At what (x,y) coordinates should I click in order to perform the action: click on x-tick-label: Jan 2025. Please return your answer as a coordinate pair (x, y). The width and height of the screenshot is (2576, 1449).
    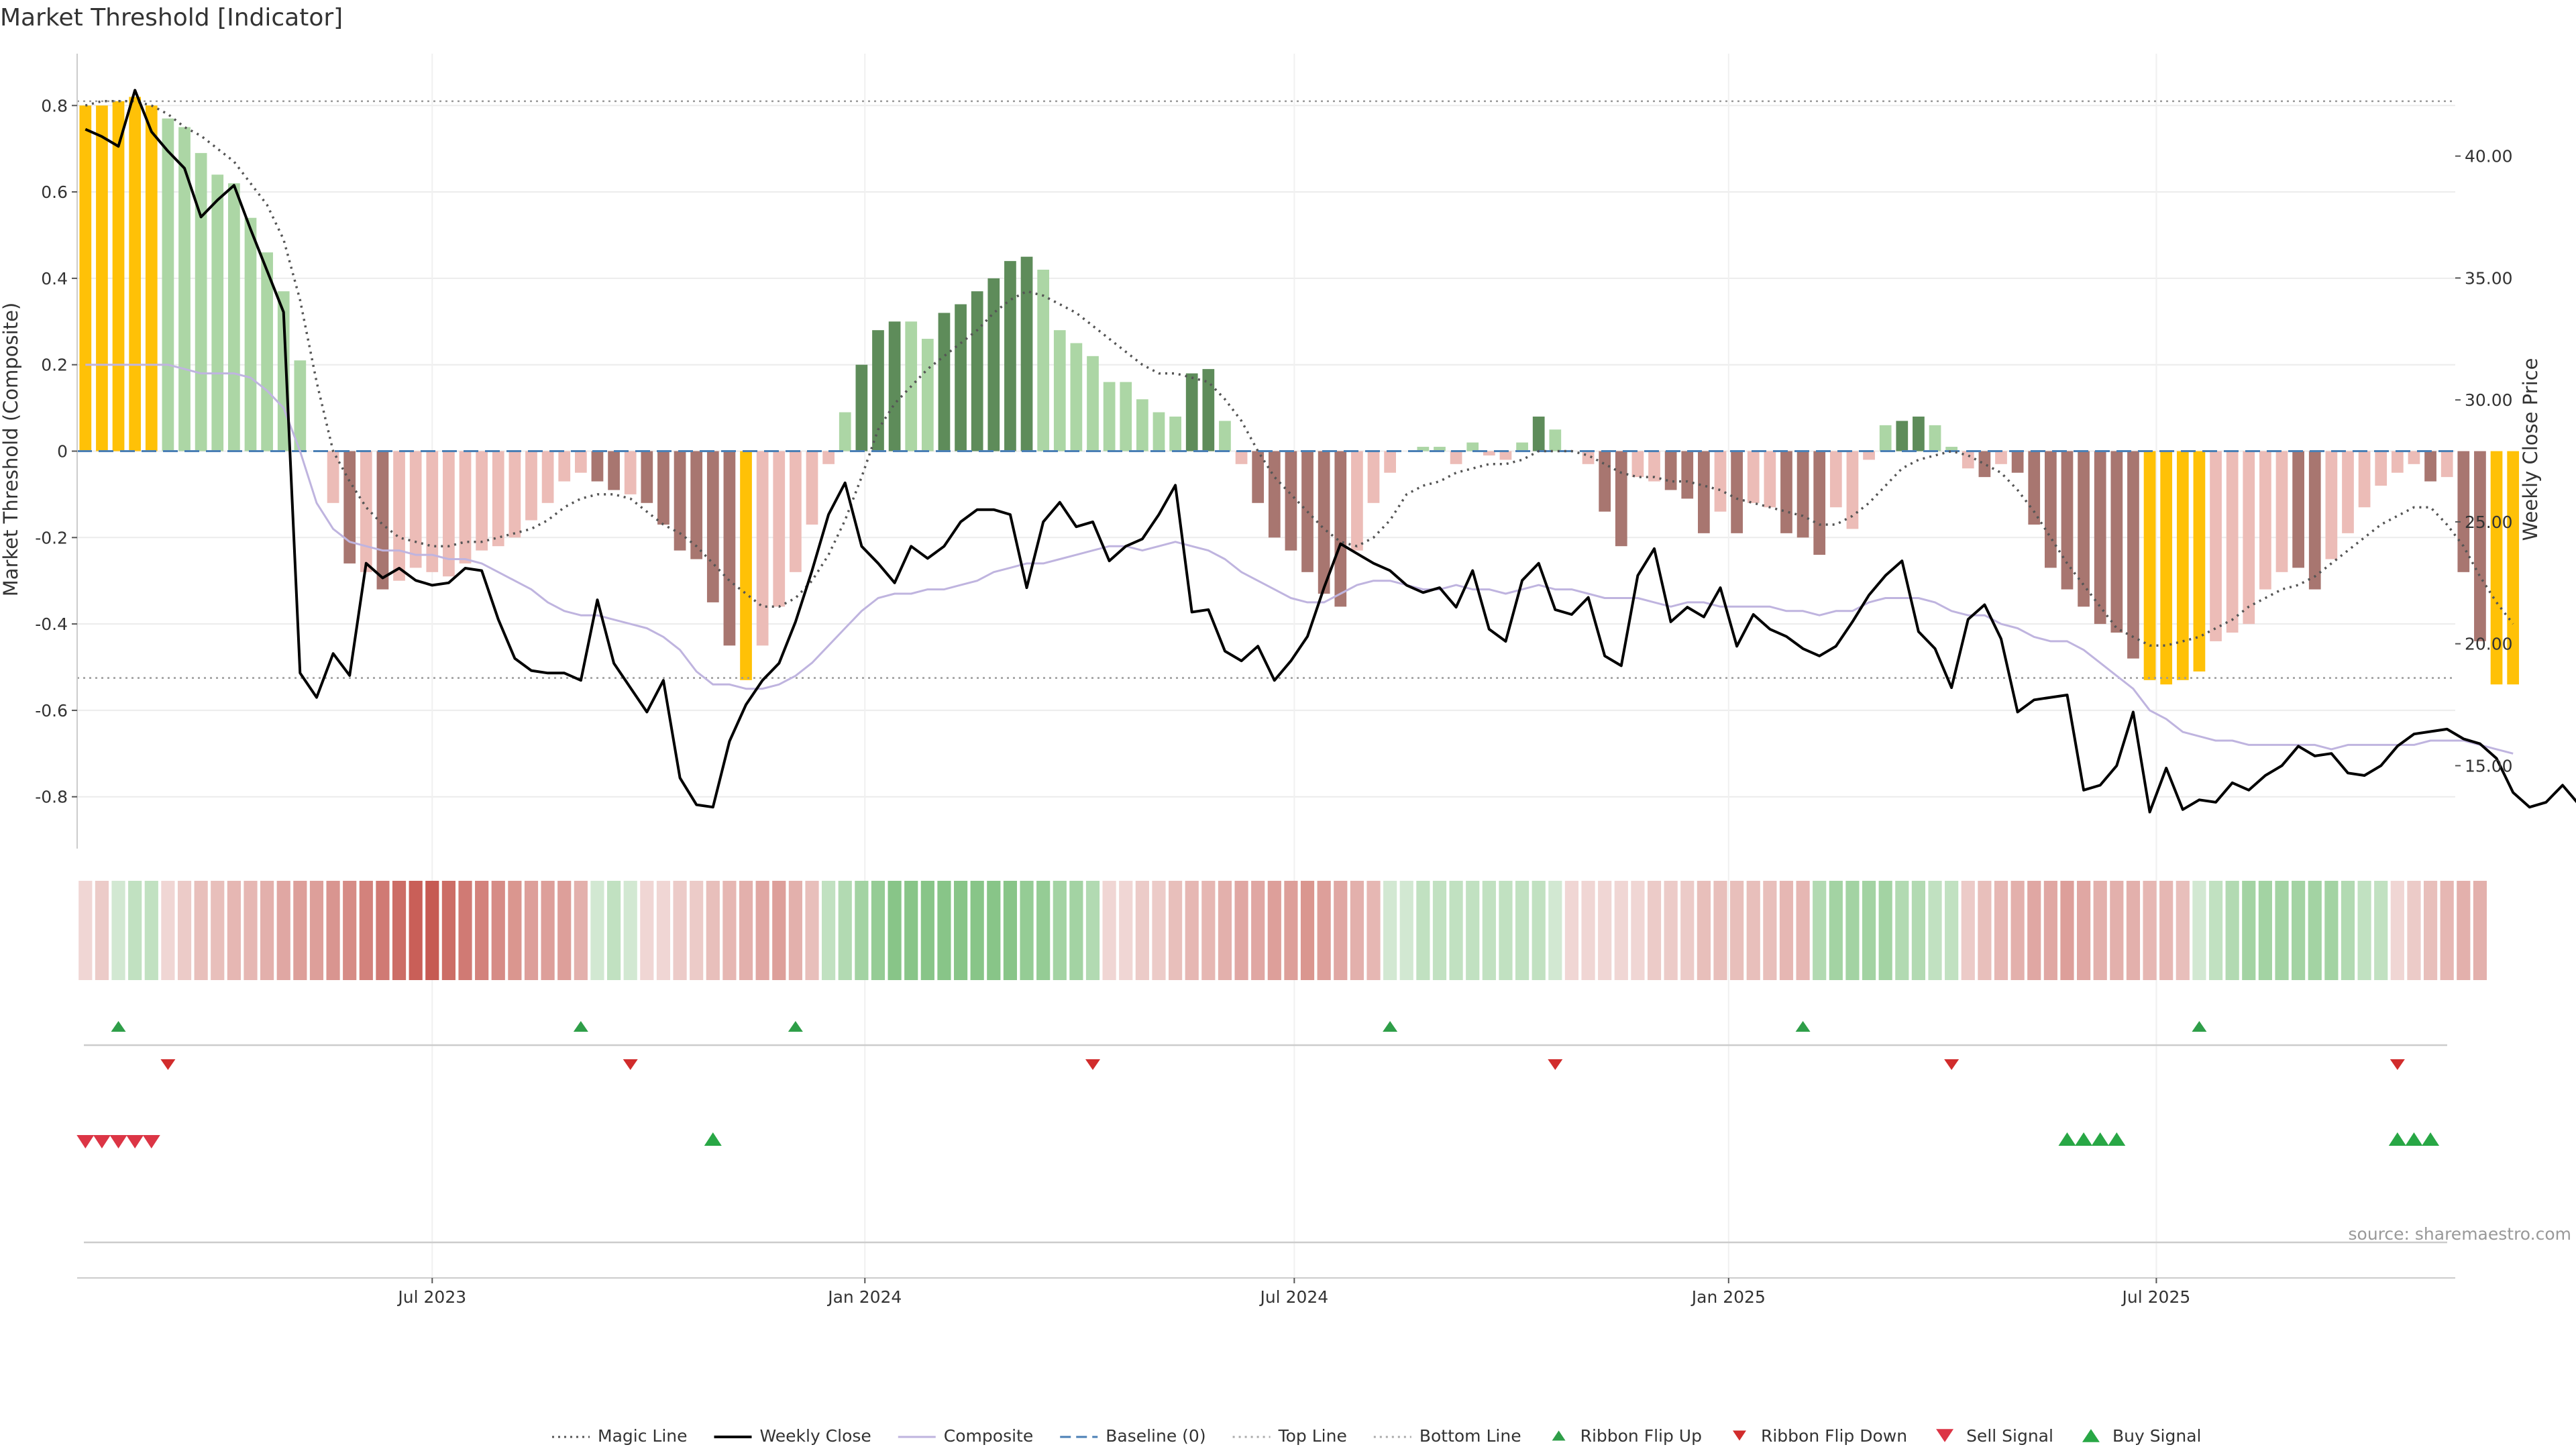
    Looking at the image, I should click on (1728, 1297).